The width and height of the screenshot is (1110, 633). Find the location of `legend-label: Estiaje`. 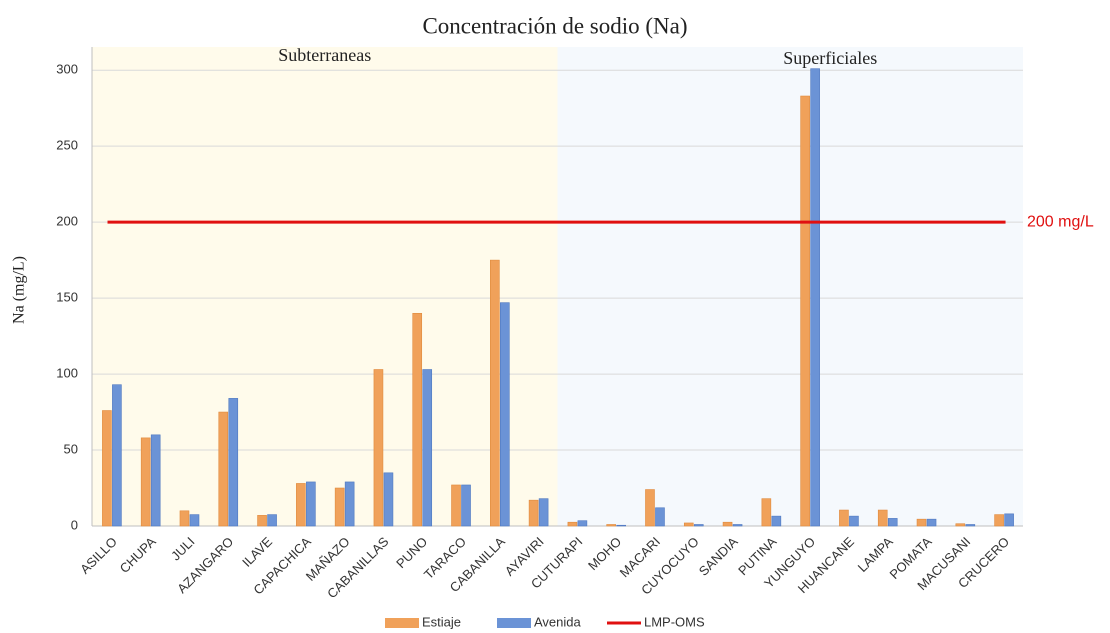

legend-label: Estiaje is located at coordinates (441, 621).